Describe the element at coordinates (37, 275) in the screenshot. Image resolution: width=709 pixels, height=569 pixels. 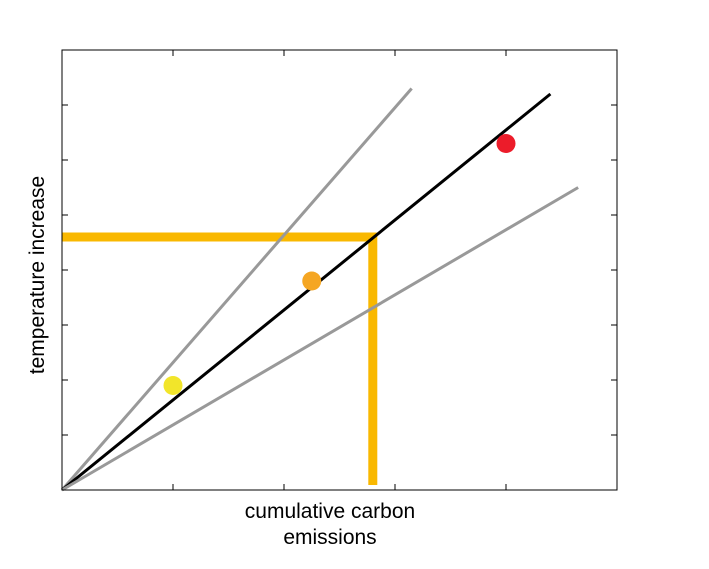
I see `y-axis-label: temperature increase` at that location.